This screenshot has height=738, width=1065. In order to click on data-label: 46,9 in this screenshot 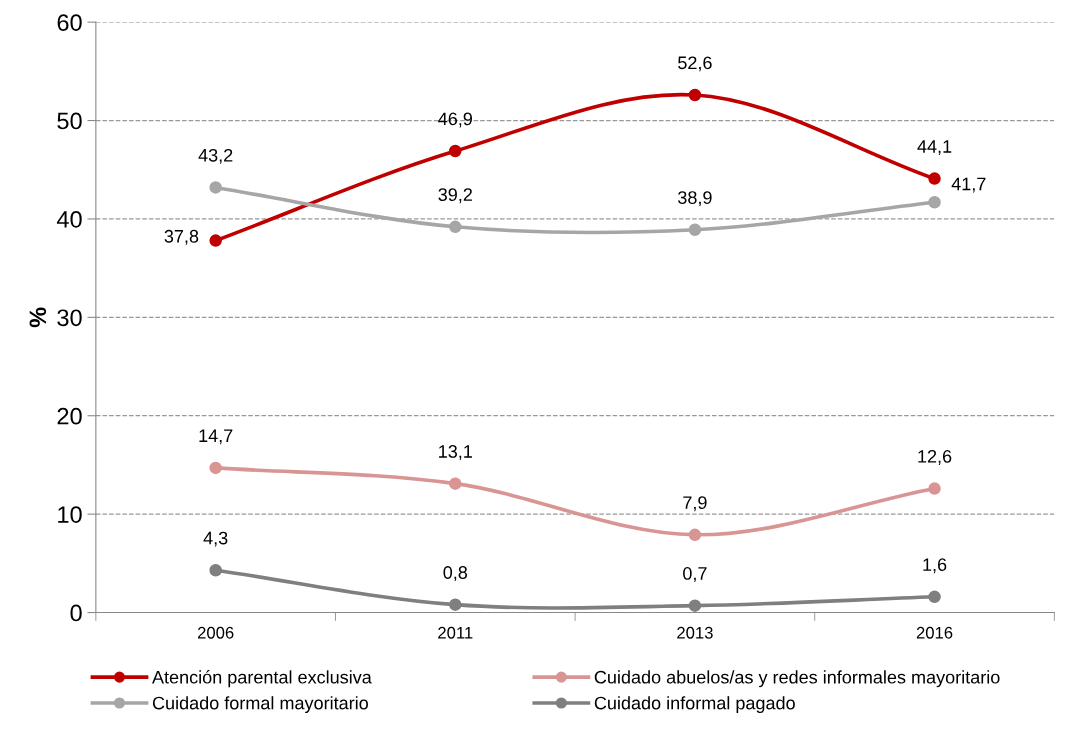, I will do `click(455, 120)`.